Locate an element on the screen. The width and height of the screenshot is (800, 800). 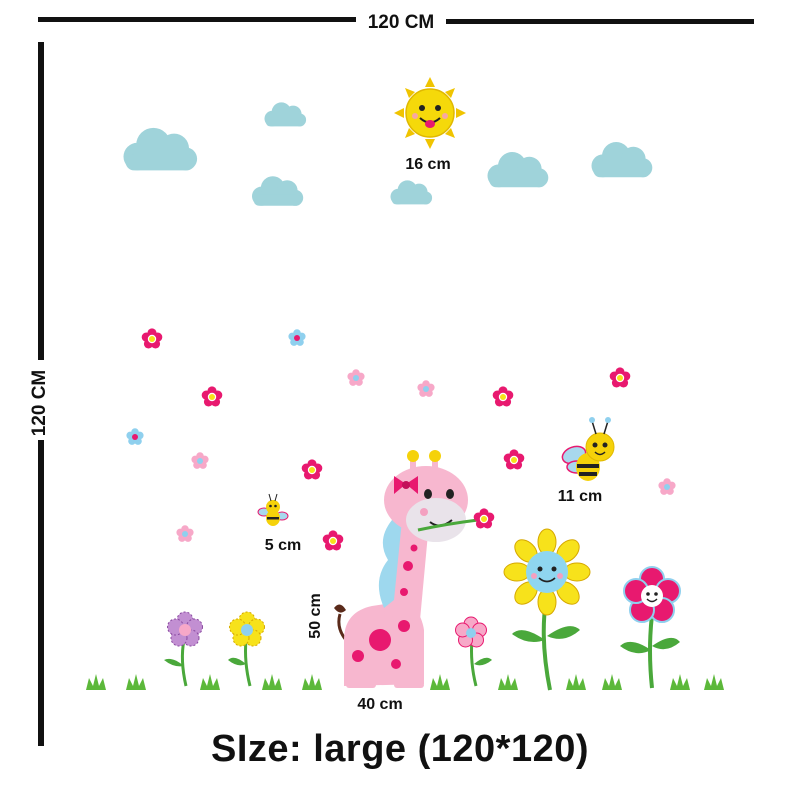
height-label: 120 CM is located at coordinates (39, 403).